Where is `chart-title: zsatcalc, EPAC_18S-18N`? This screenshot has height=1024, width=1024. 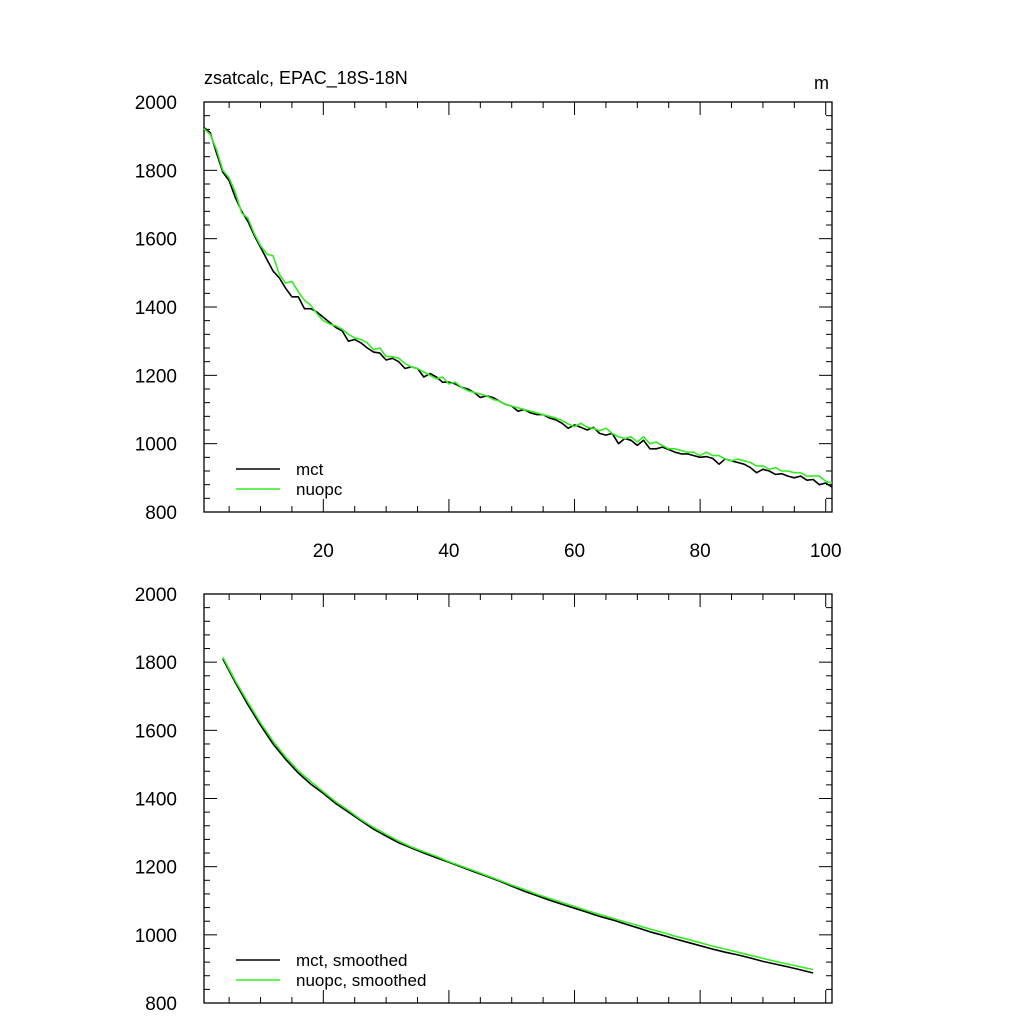
chart-title: zsatcalc, EPAC_18S-18N is located at coordinates (306, 78).